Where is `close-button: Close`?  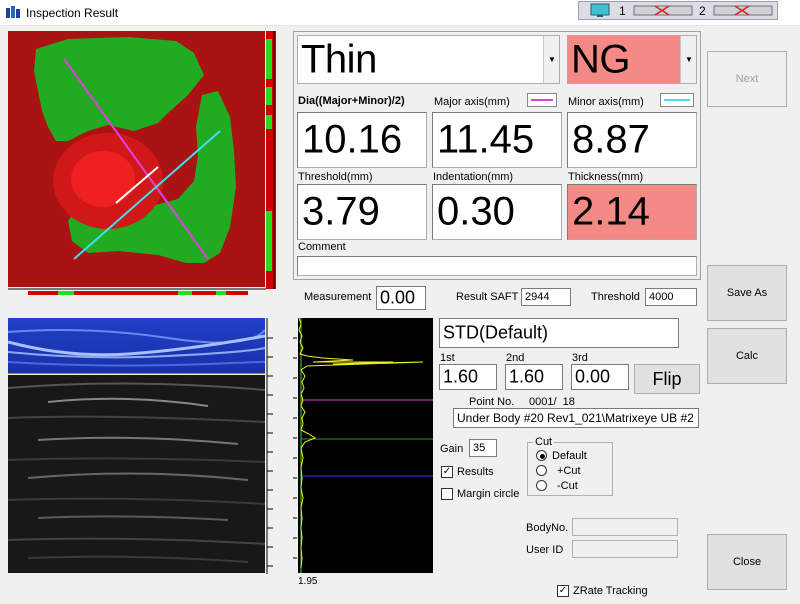 close-button: Close is located at coordinates (747, 562).